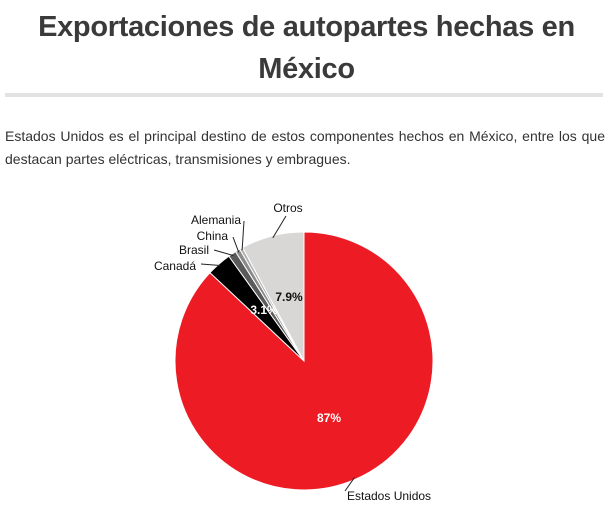  What do you see at coordinates (194, 250) in the screenshot?
I see `category-label-brasil: Brasil` at bounding box center [194, 250].